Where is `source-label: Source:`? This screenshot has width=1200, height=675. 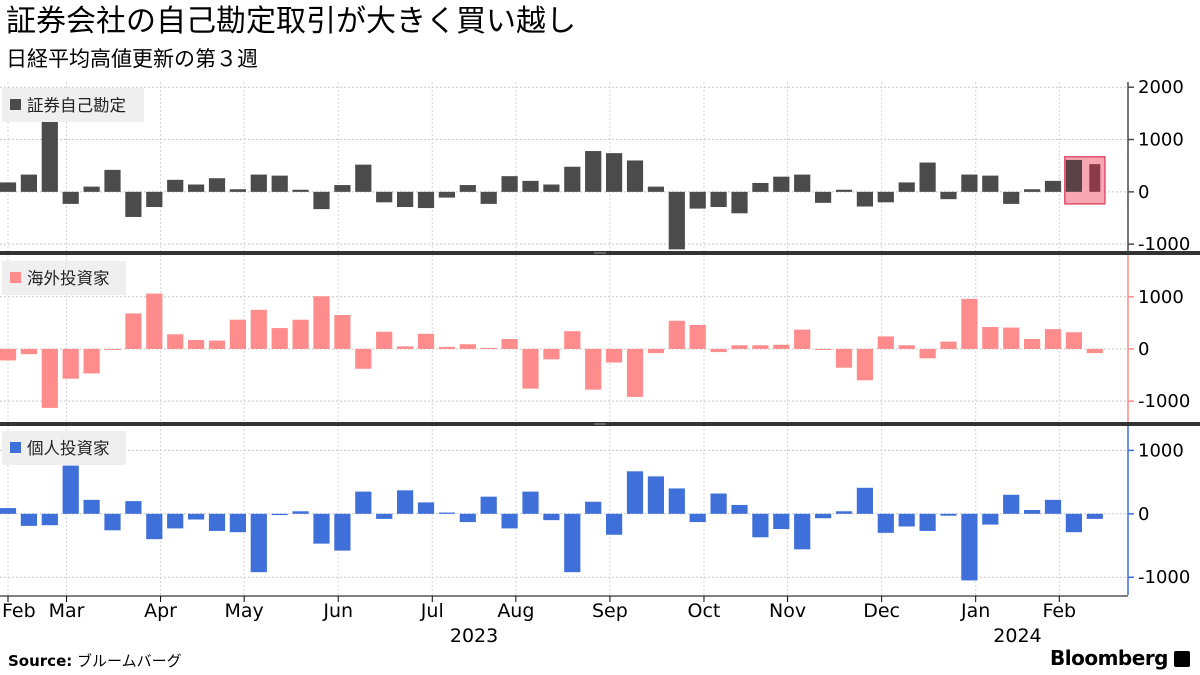 source-label: Source: is located at coordinates (40, 661).